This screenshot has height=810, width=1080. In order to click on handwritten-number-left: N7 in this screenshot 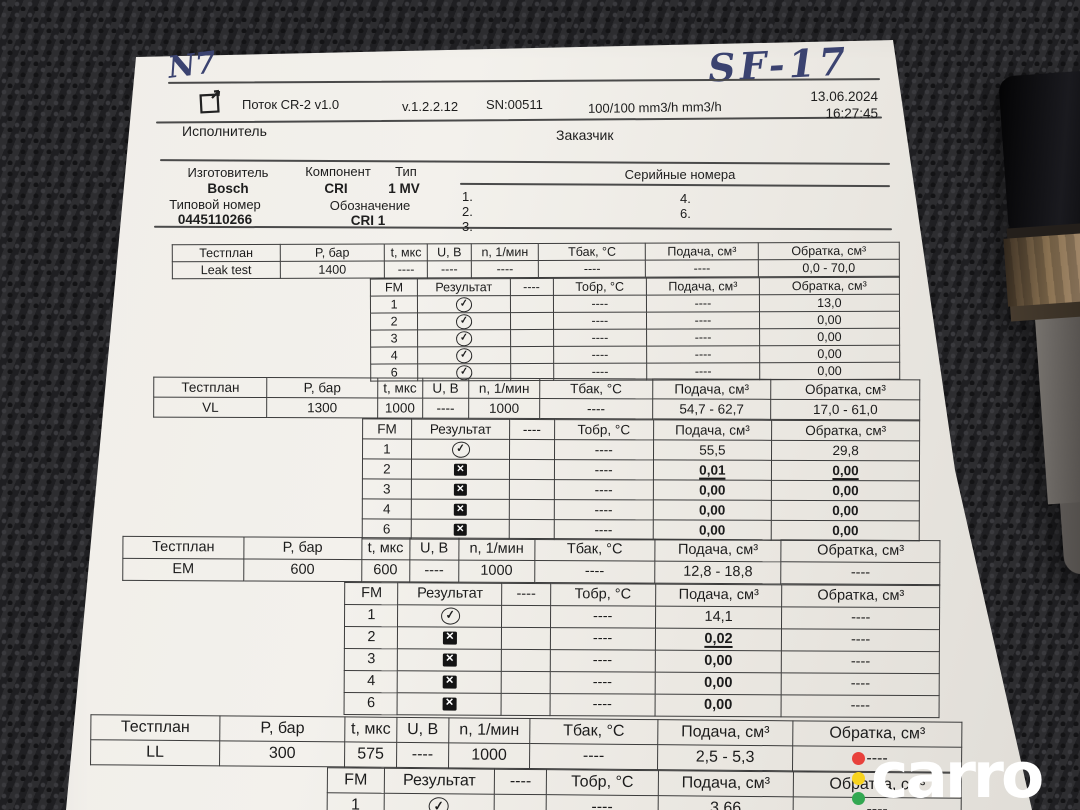, I will do `click(192, 65)`.